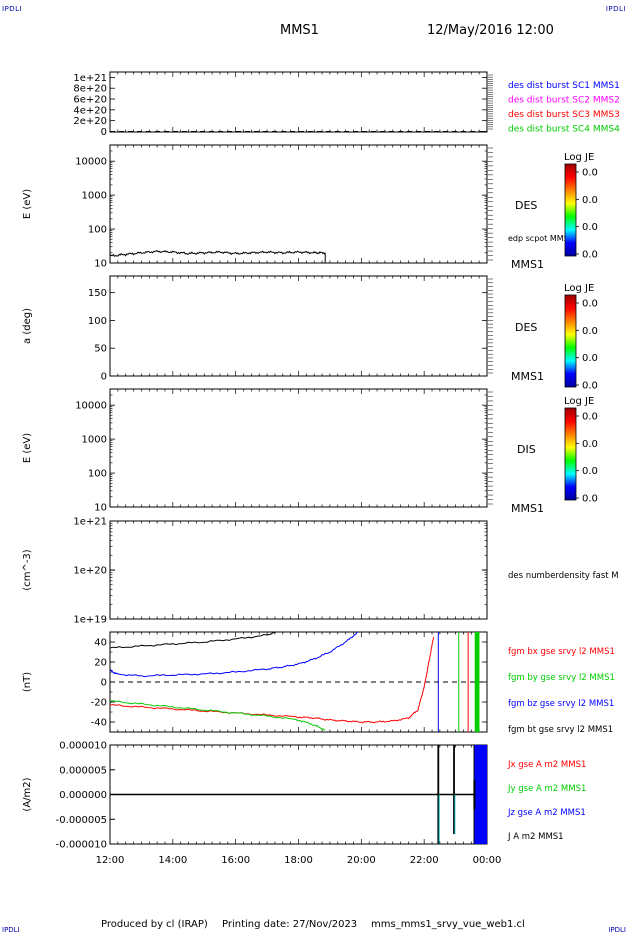  What do you see at coordinates (546, 765) in the screenshot?
I see `legend-current-1: Jx gse A m2 MMS1` at bounding box center [546, 765].